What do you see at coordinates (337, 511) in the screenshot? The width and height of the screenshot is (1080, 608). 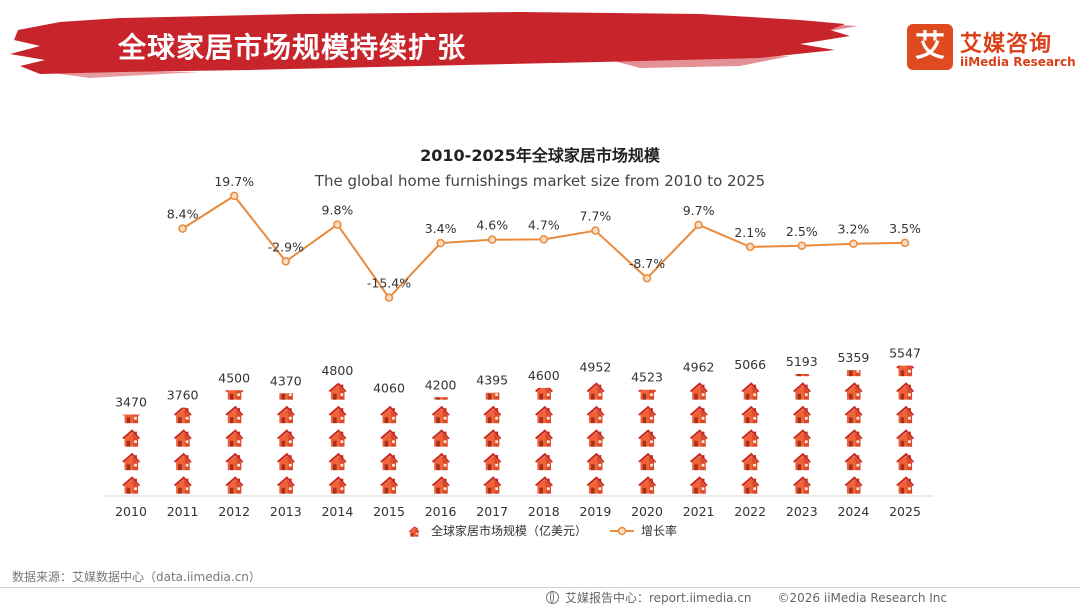 I see `x-tick-label: 2014` at bounding box center [337, 511].